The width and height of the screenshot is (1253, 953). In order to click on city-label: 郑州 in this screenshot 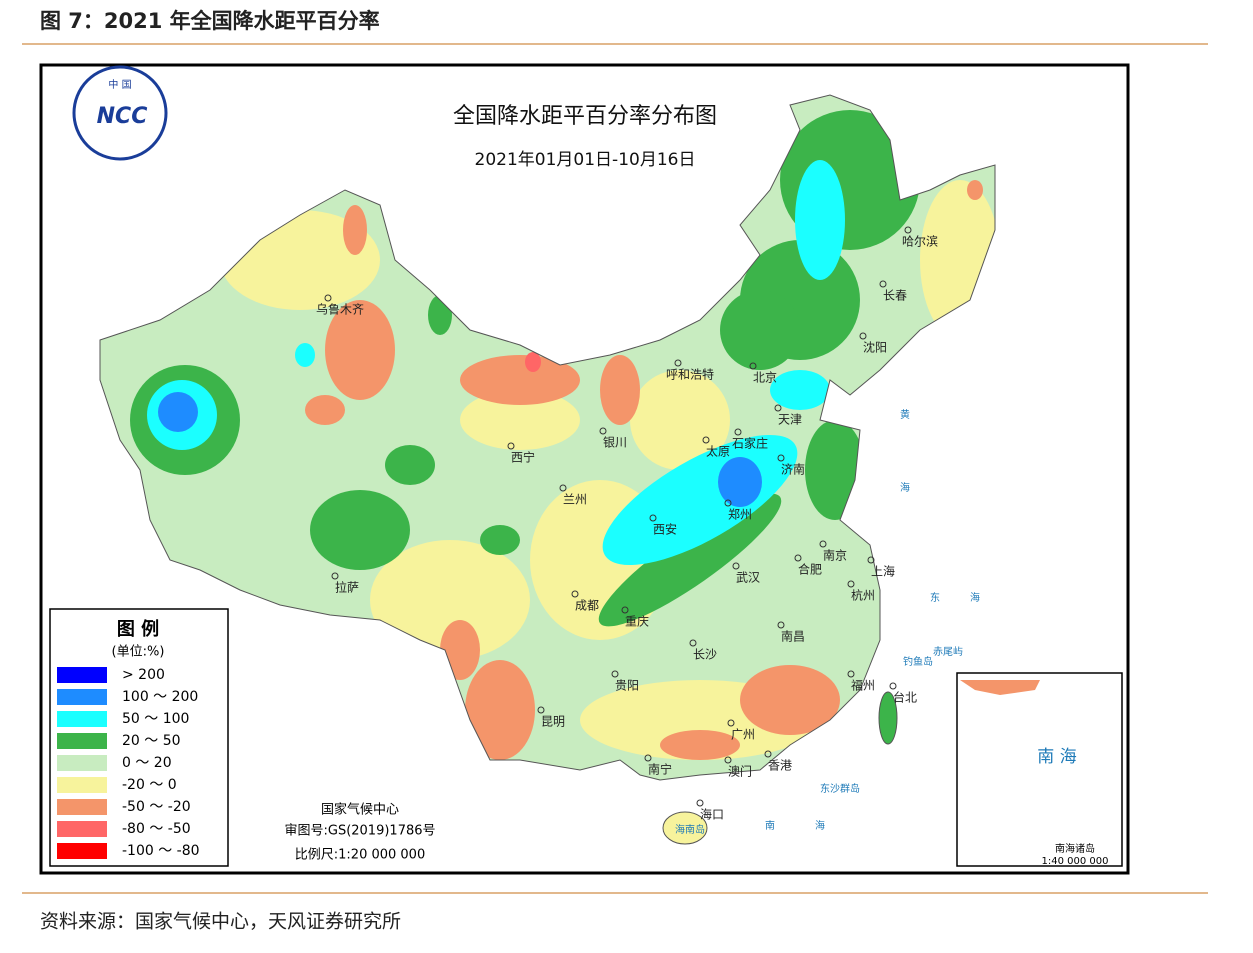, I will do `click(740, 514)`.